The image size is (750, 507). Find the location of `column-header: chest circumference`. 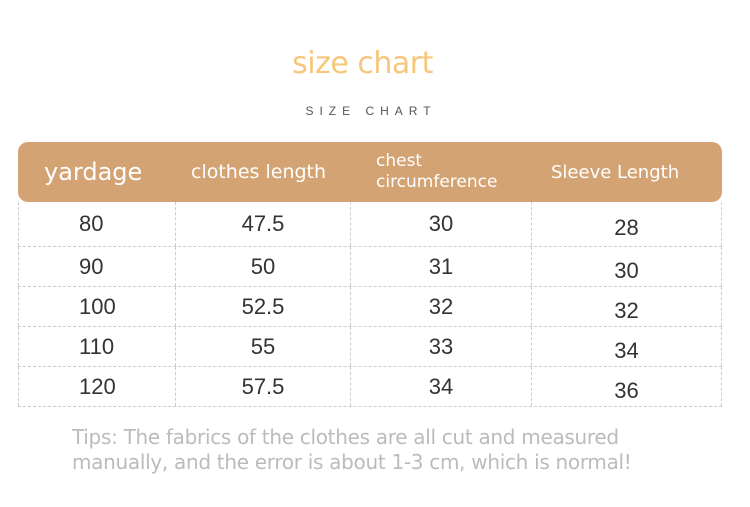

column-header: chest circumference is located at coordinates (437, 171).